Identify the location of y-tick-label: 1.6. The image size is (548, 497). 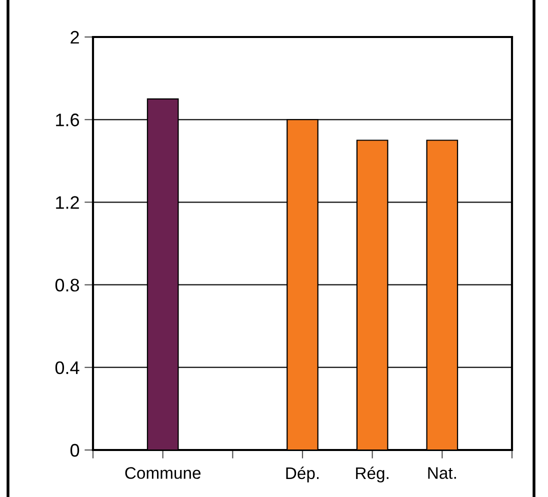
(68, 120).